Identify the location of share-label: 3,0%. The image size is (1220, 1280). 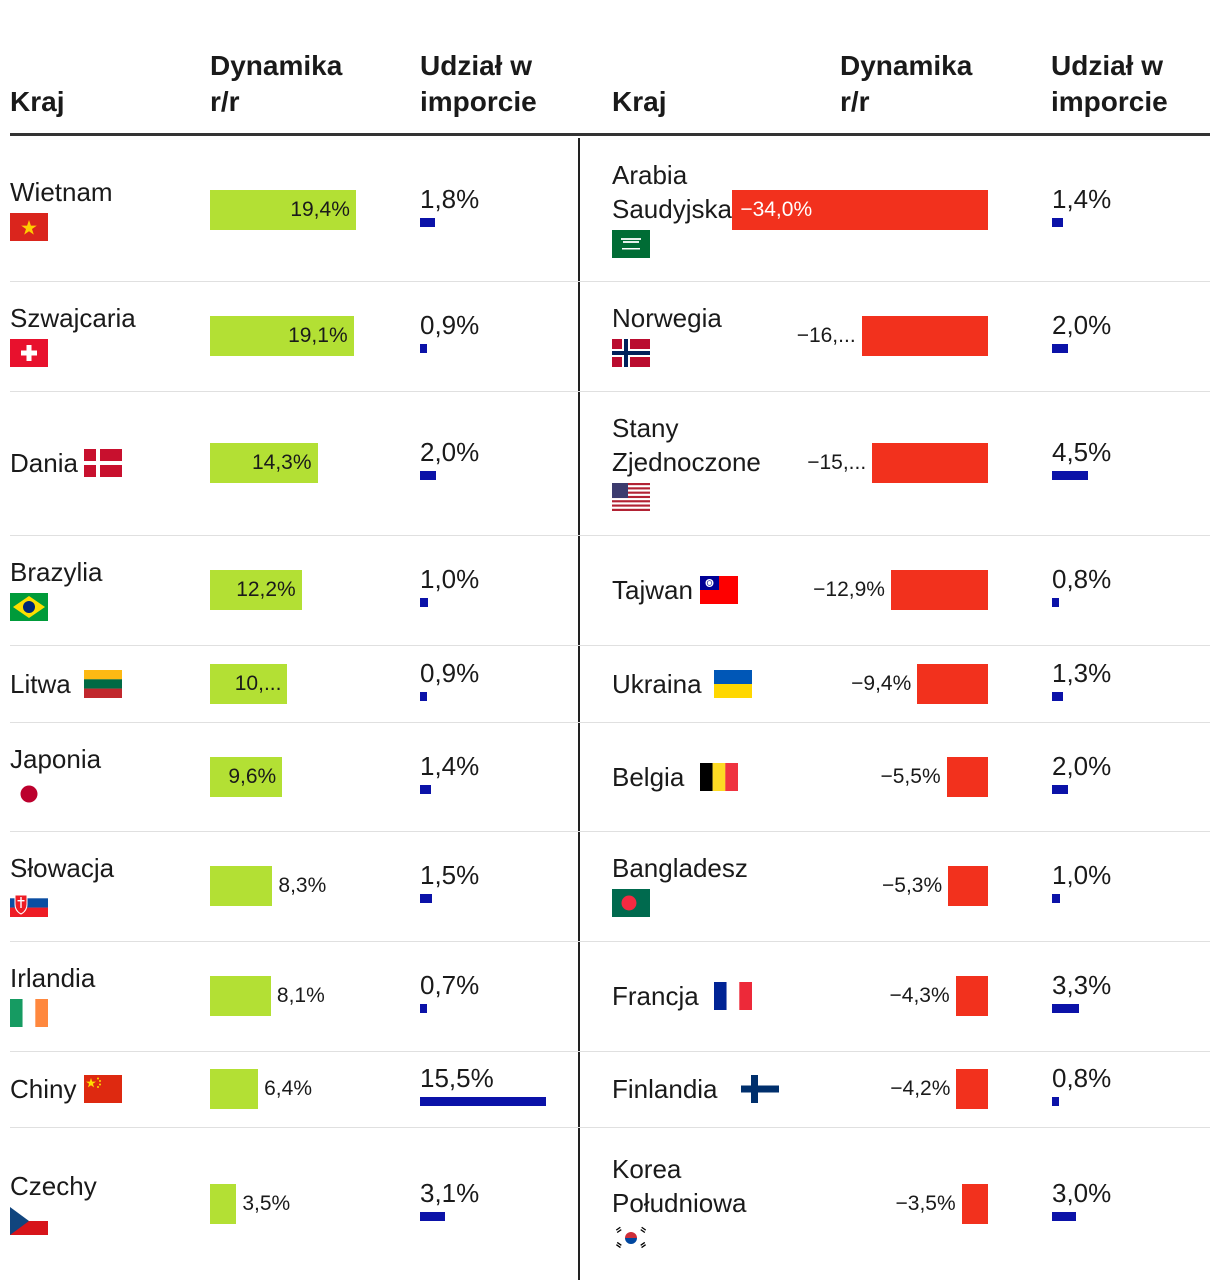
(1082, 1192).